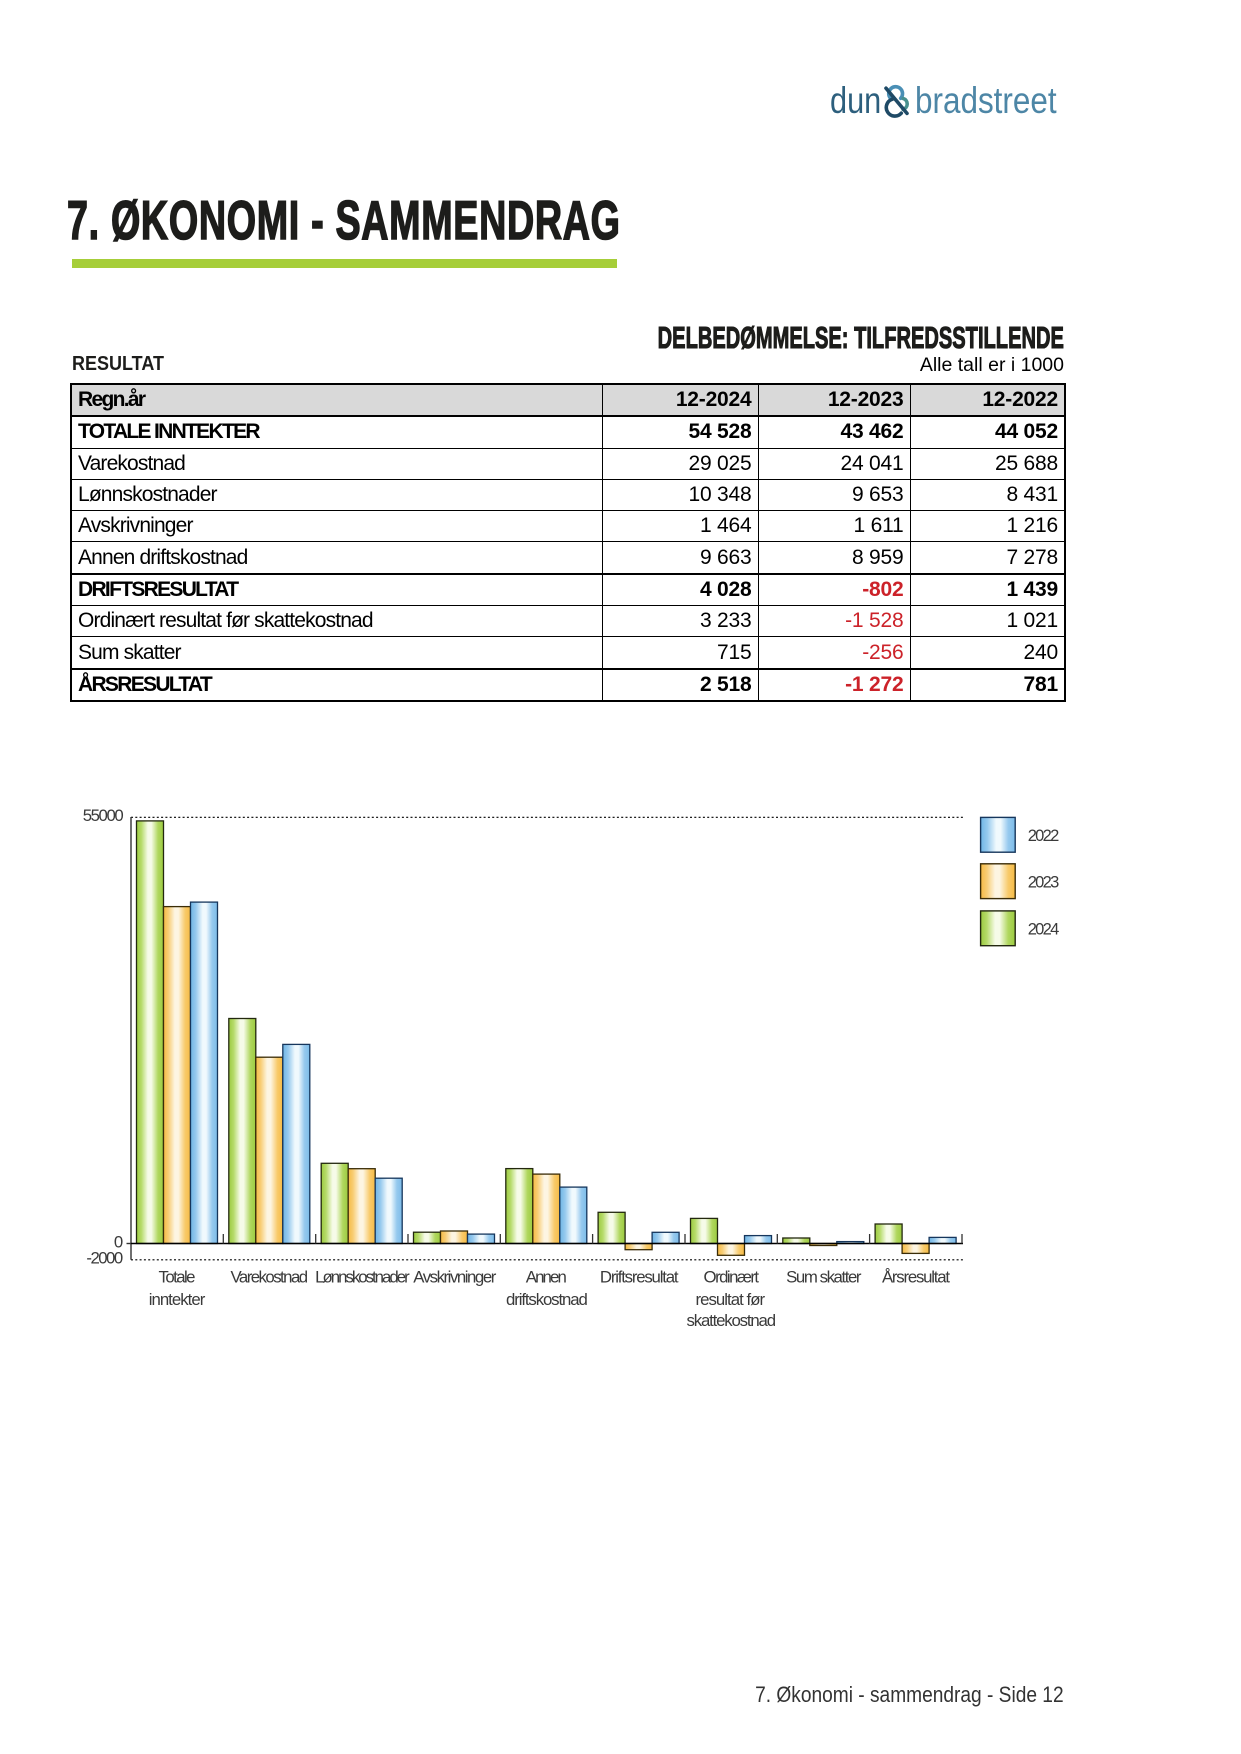 This screenshot has width=1241, height=1754. Describe the element at coordinates (824, 1276) in the screenshot. I see `svg-text: Sum skatter` at that location.